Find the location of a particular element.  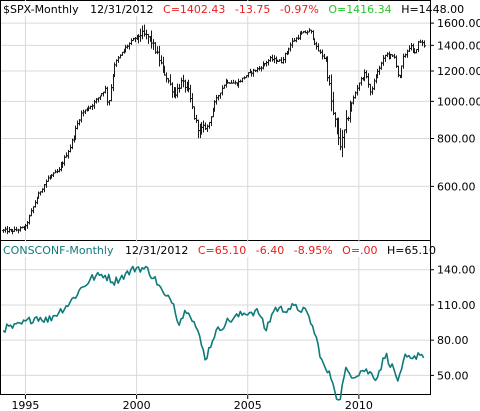

price-y-tick-label: 1600.00 is located at coordinates (458, 23).